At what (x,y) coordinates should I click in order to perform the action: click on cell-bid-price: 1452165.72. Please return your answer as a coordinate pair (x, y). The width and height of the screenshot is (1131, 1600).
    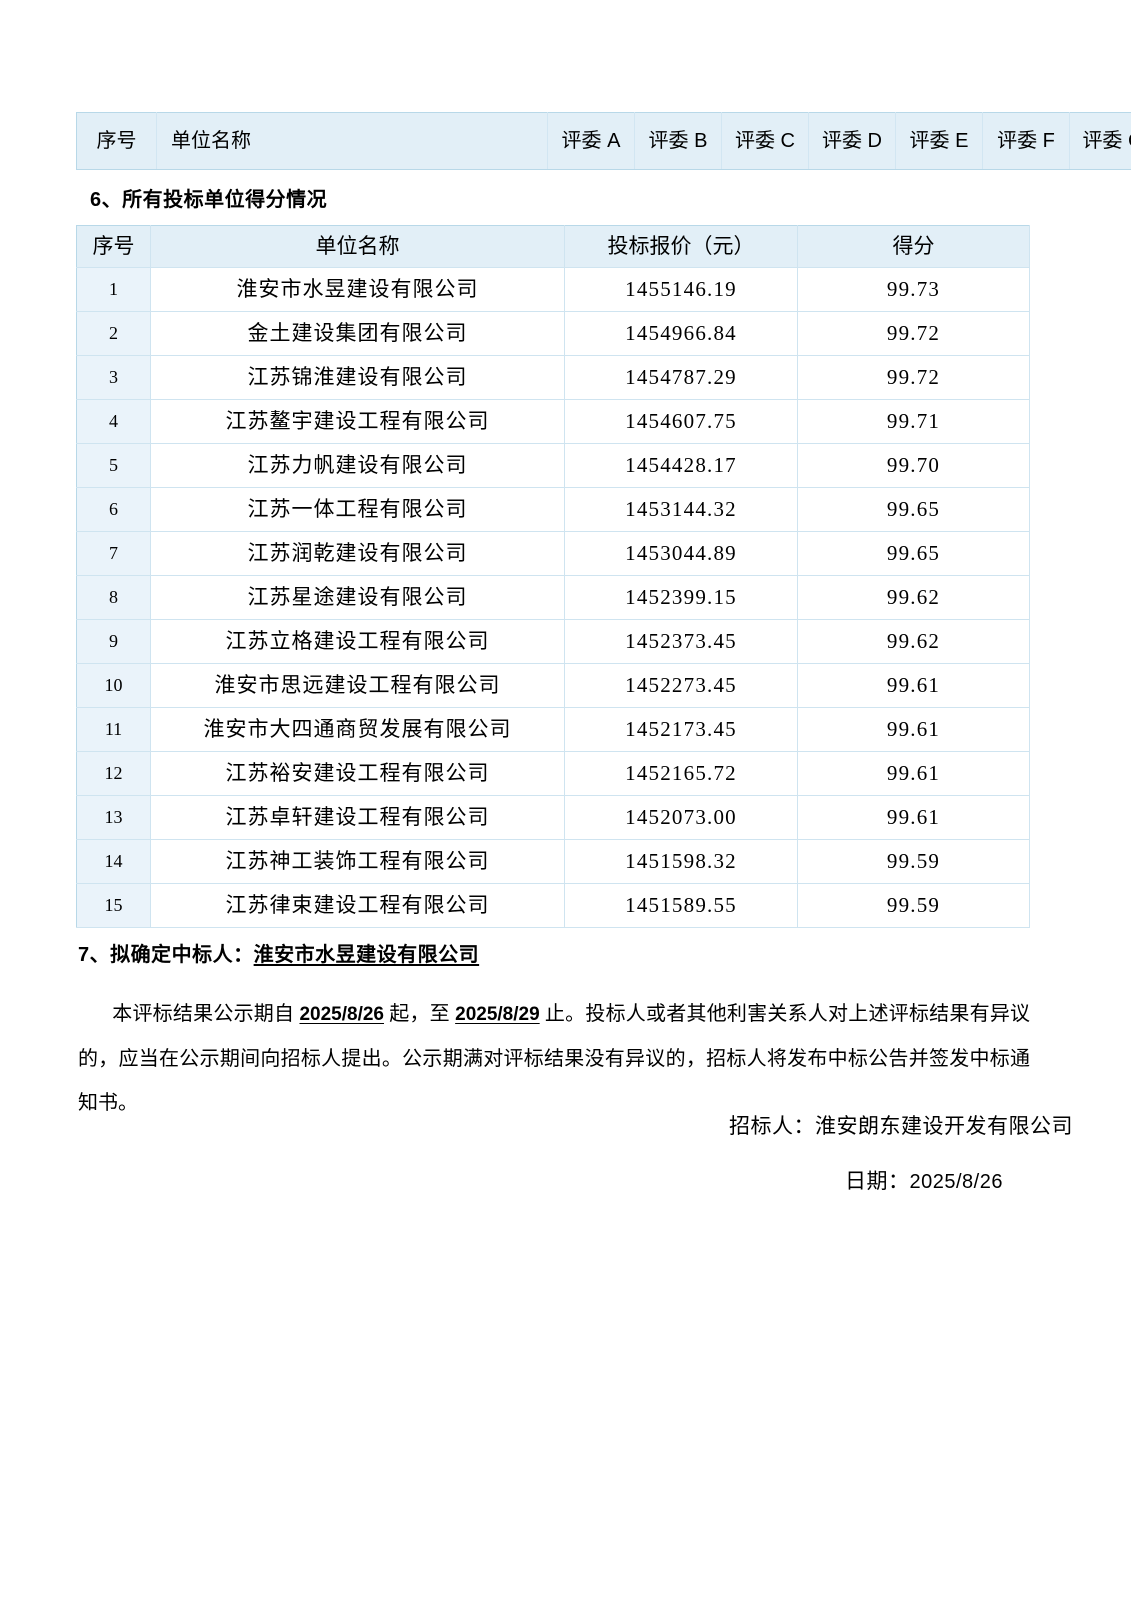
    Looking at the image, I should click on (681, 773).